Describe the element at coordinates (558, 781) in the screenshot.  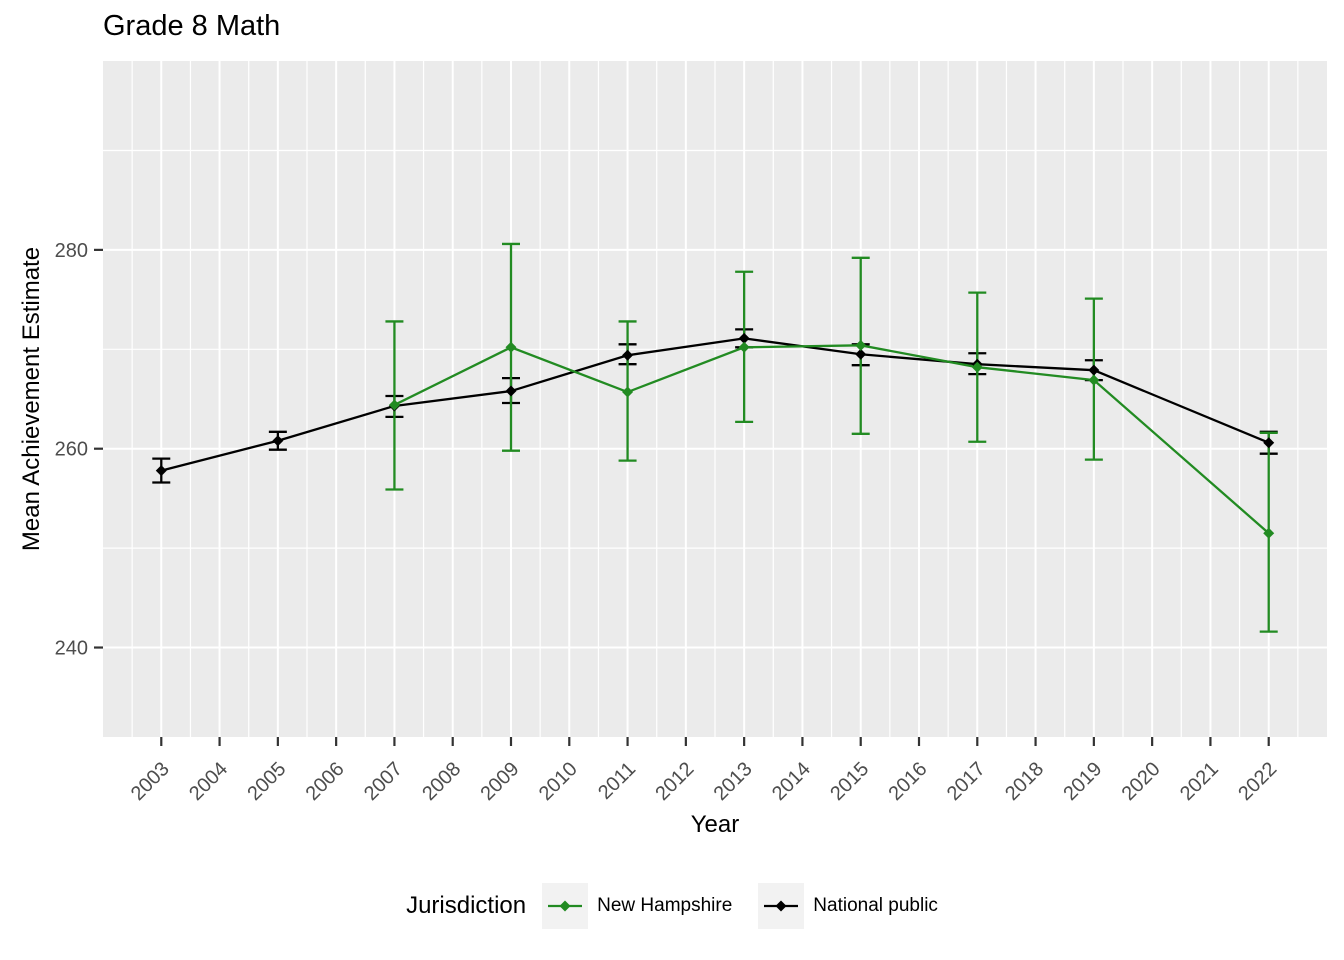
I see `x-tick-label: 2010` at that location.